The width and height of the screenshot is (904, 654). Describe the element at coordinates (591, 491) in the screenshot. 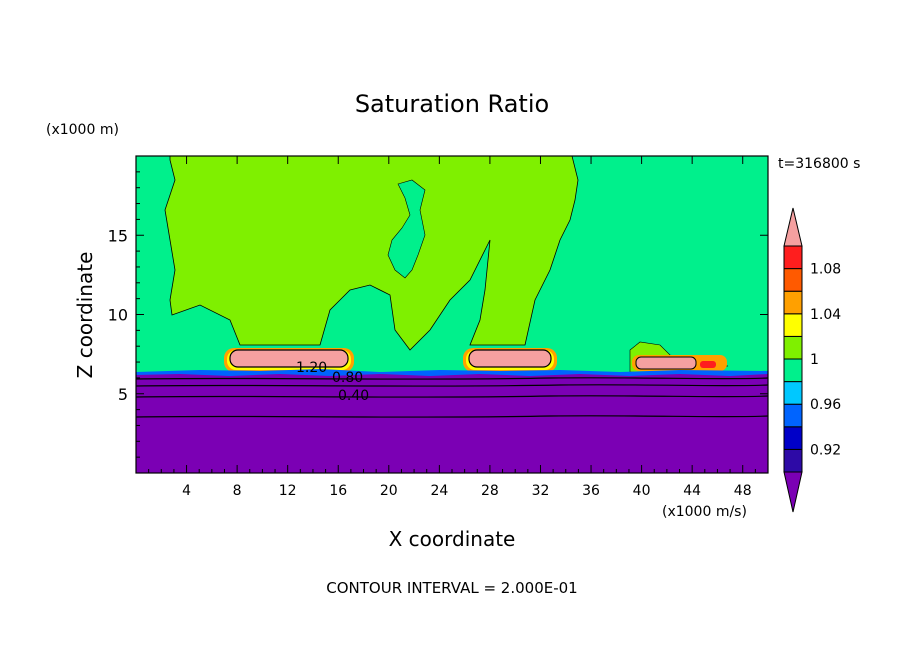

I see `x-tick-label: 36` at that location.